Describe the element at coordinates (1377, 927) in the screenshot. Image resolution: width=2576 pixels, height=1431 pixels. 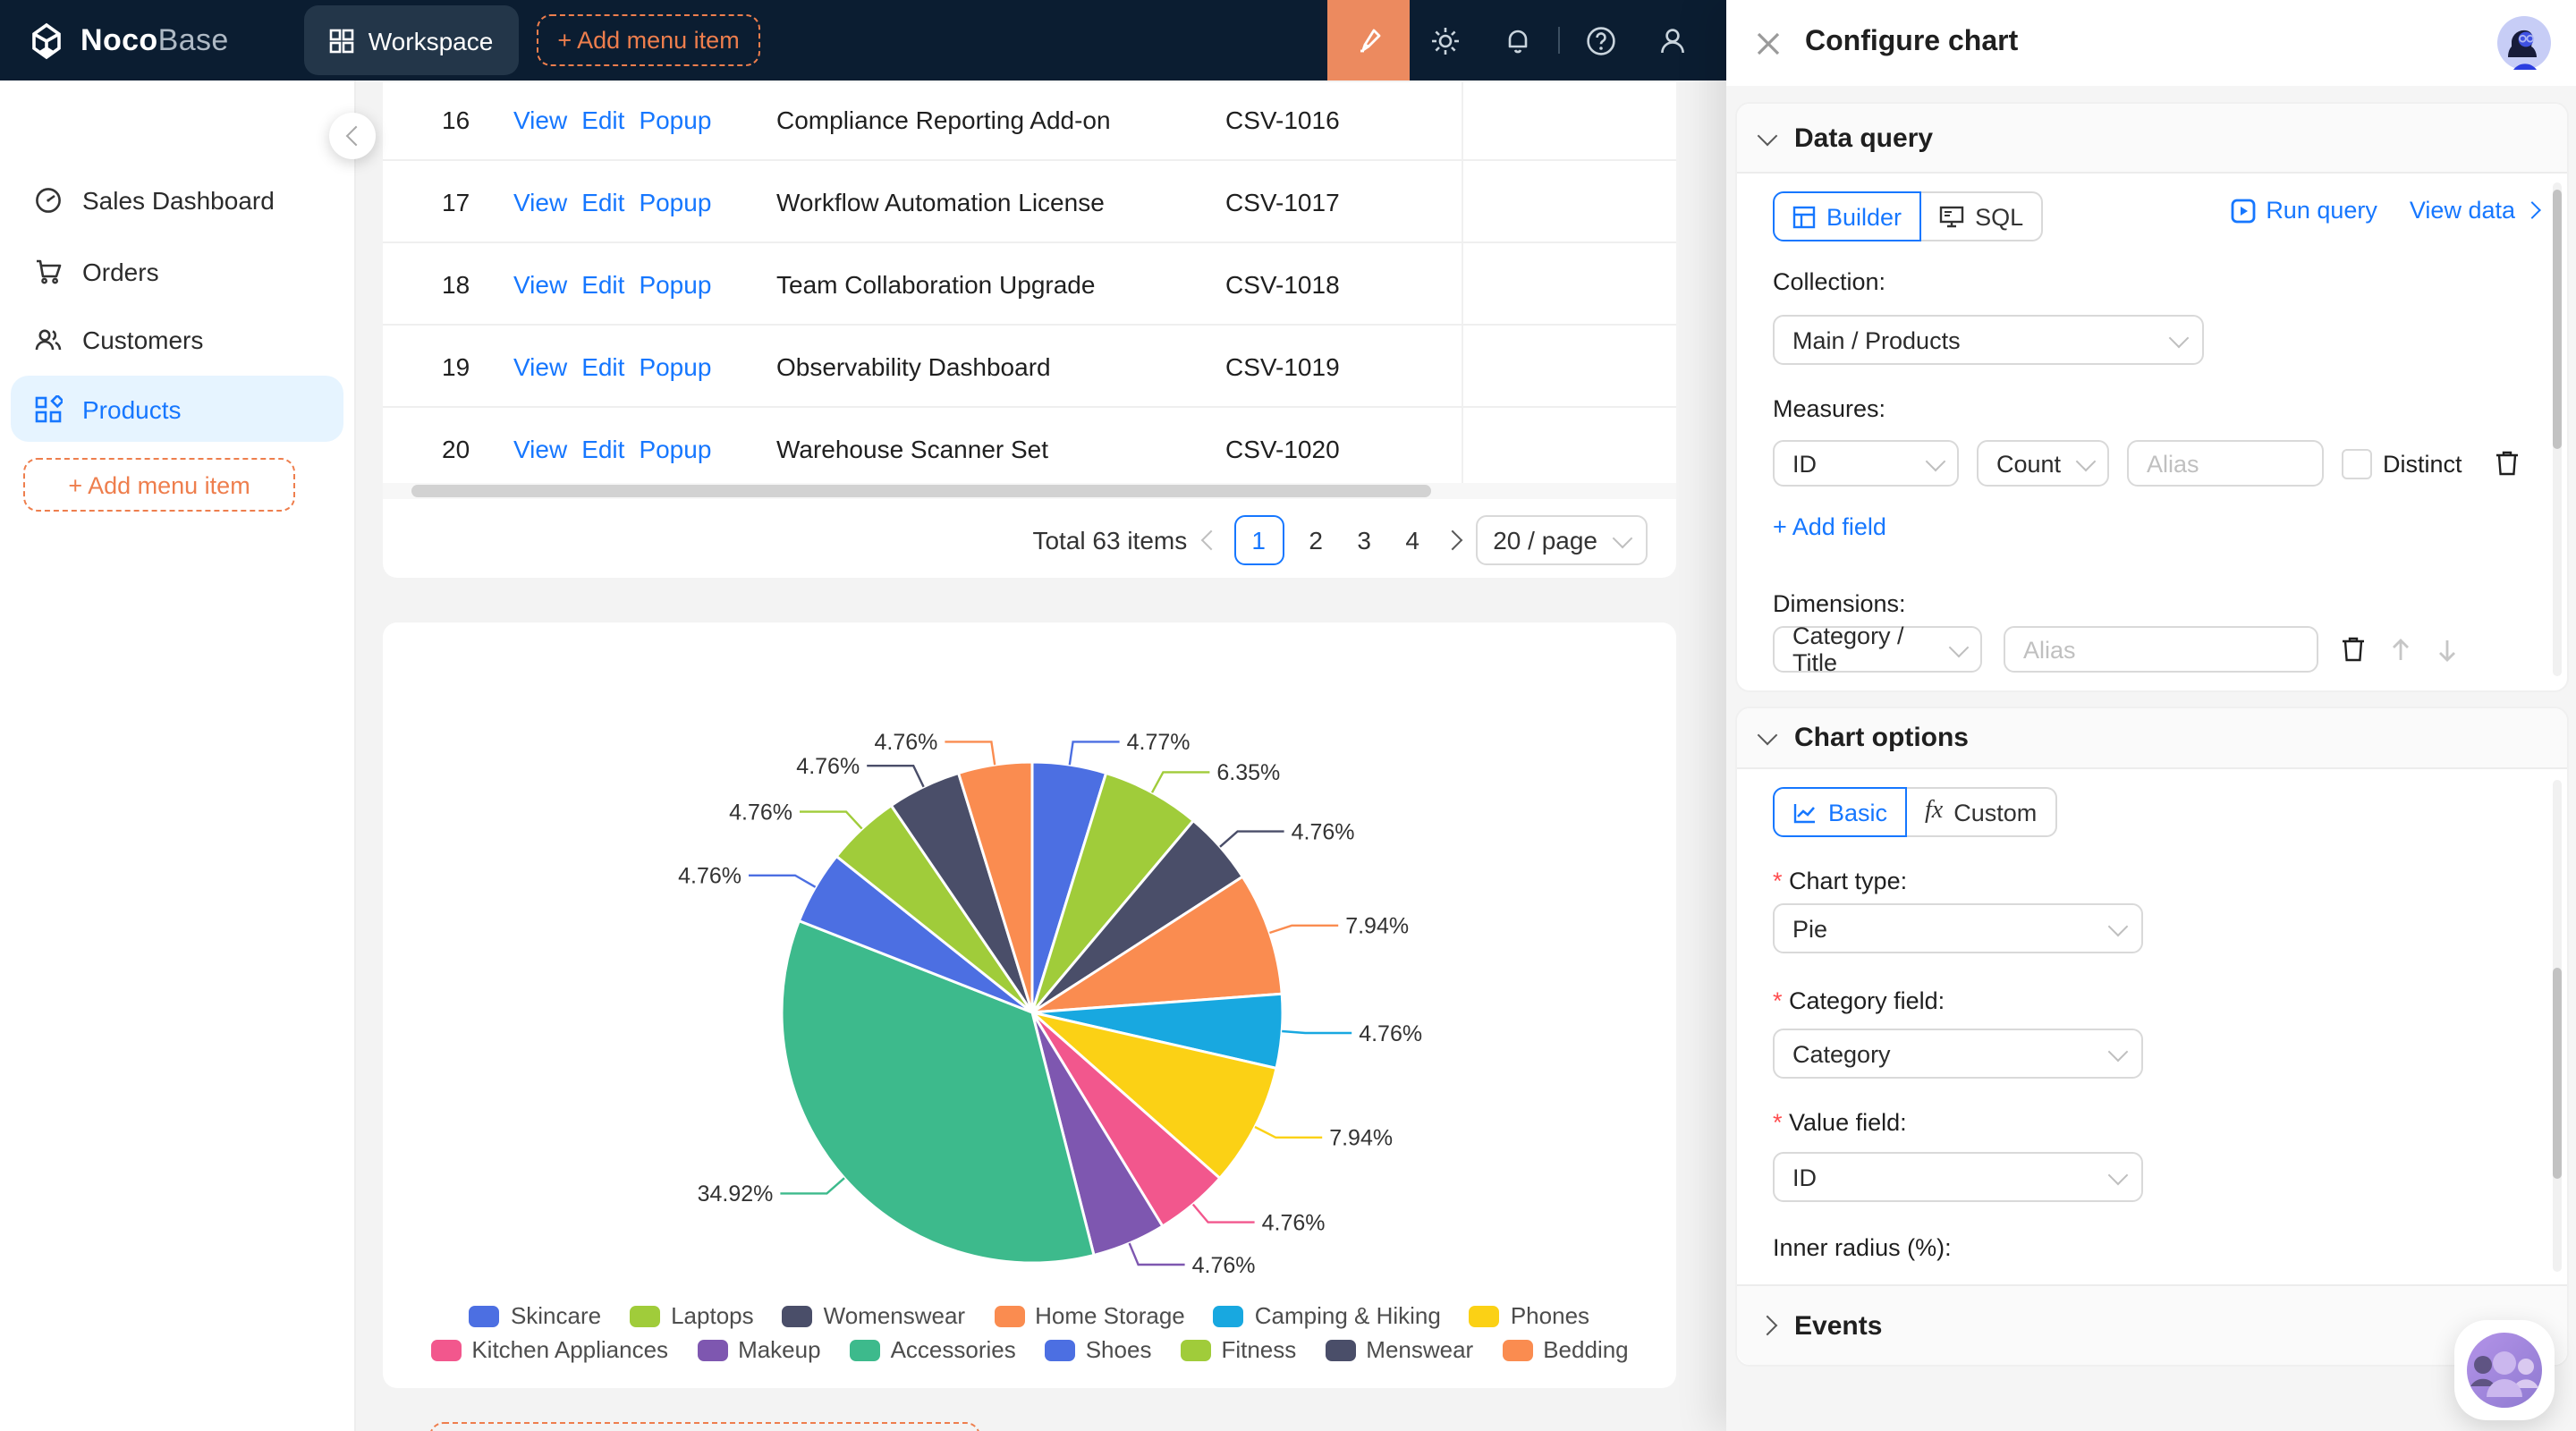
I see `pie-percent-label: 7.94%` at that location.